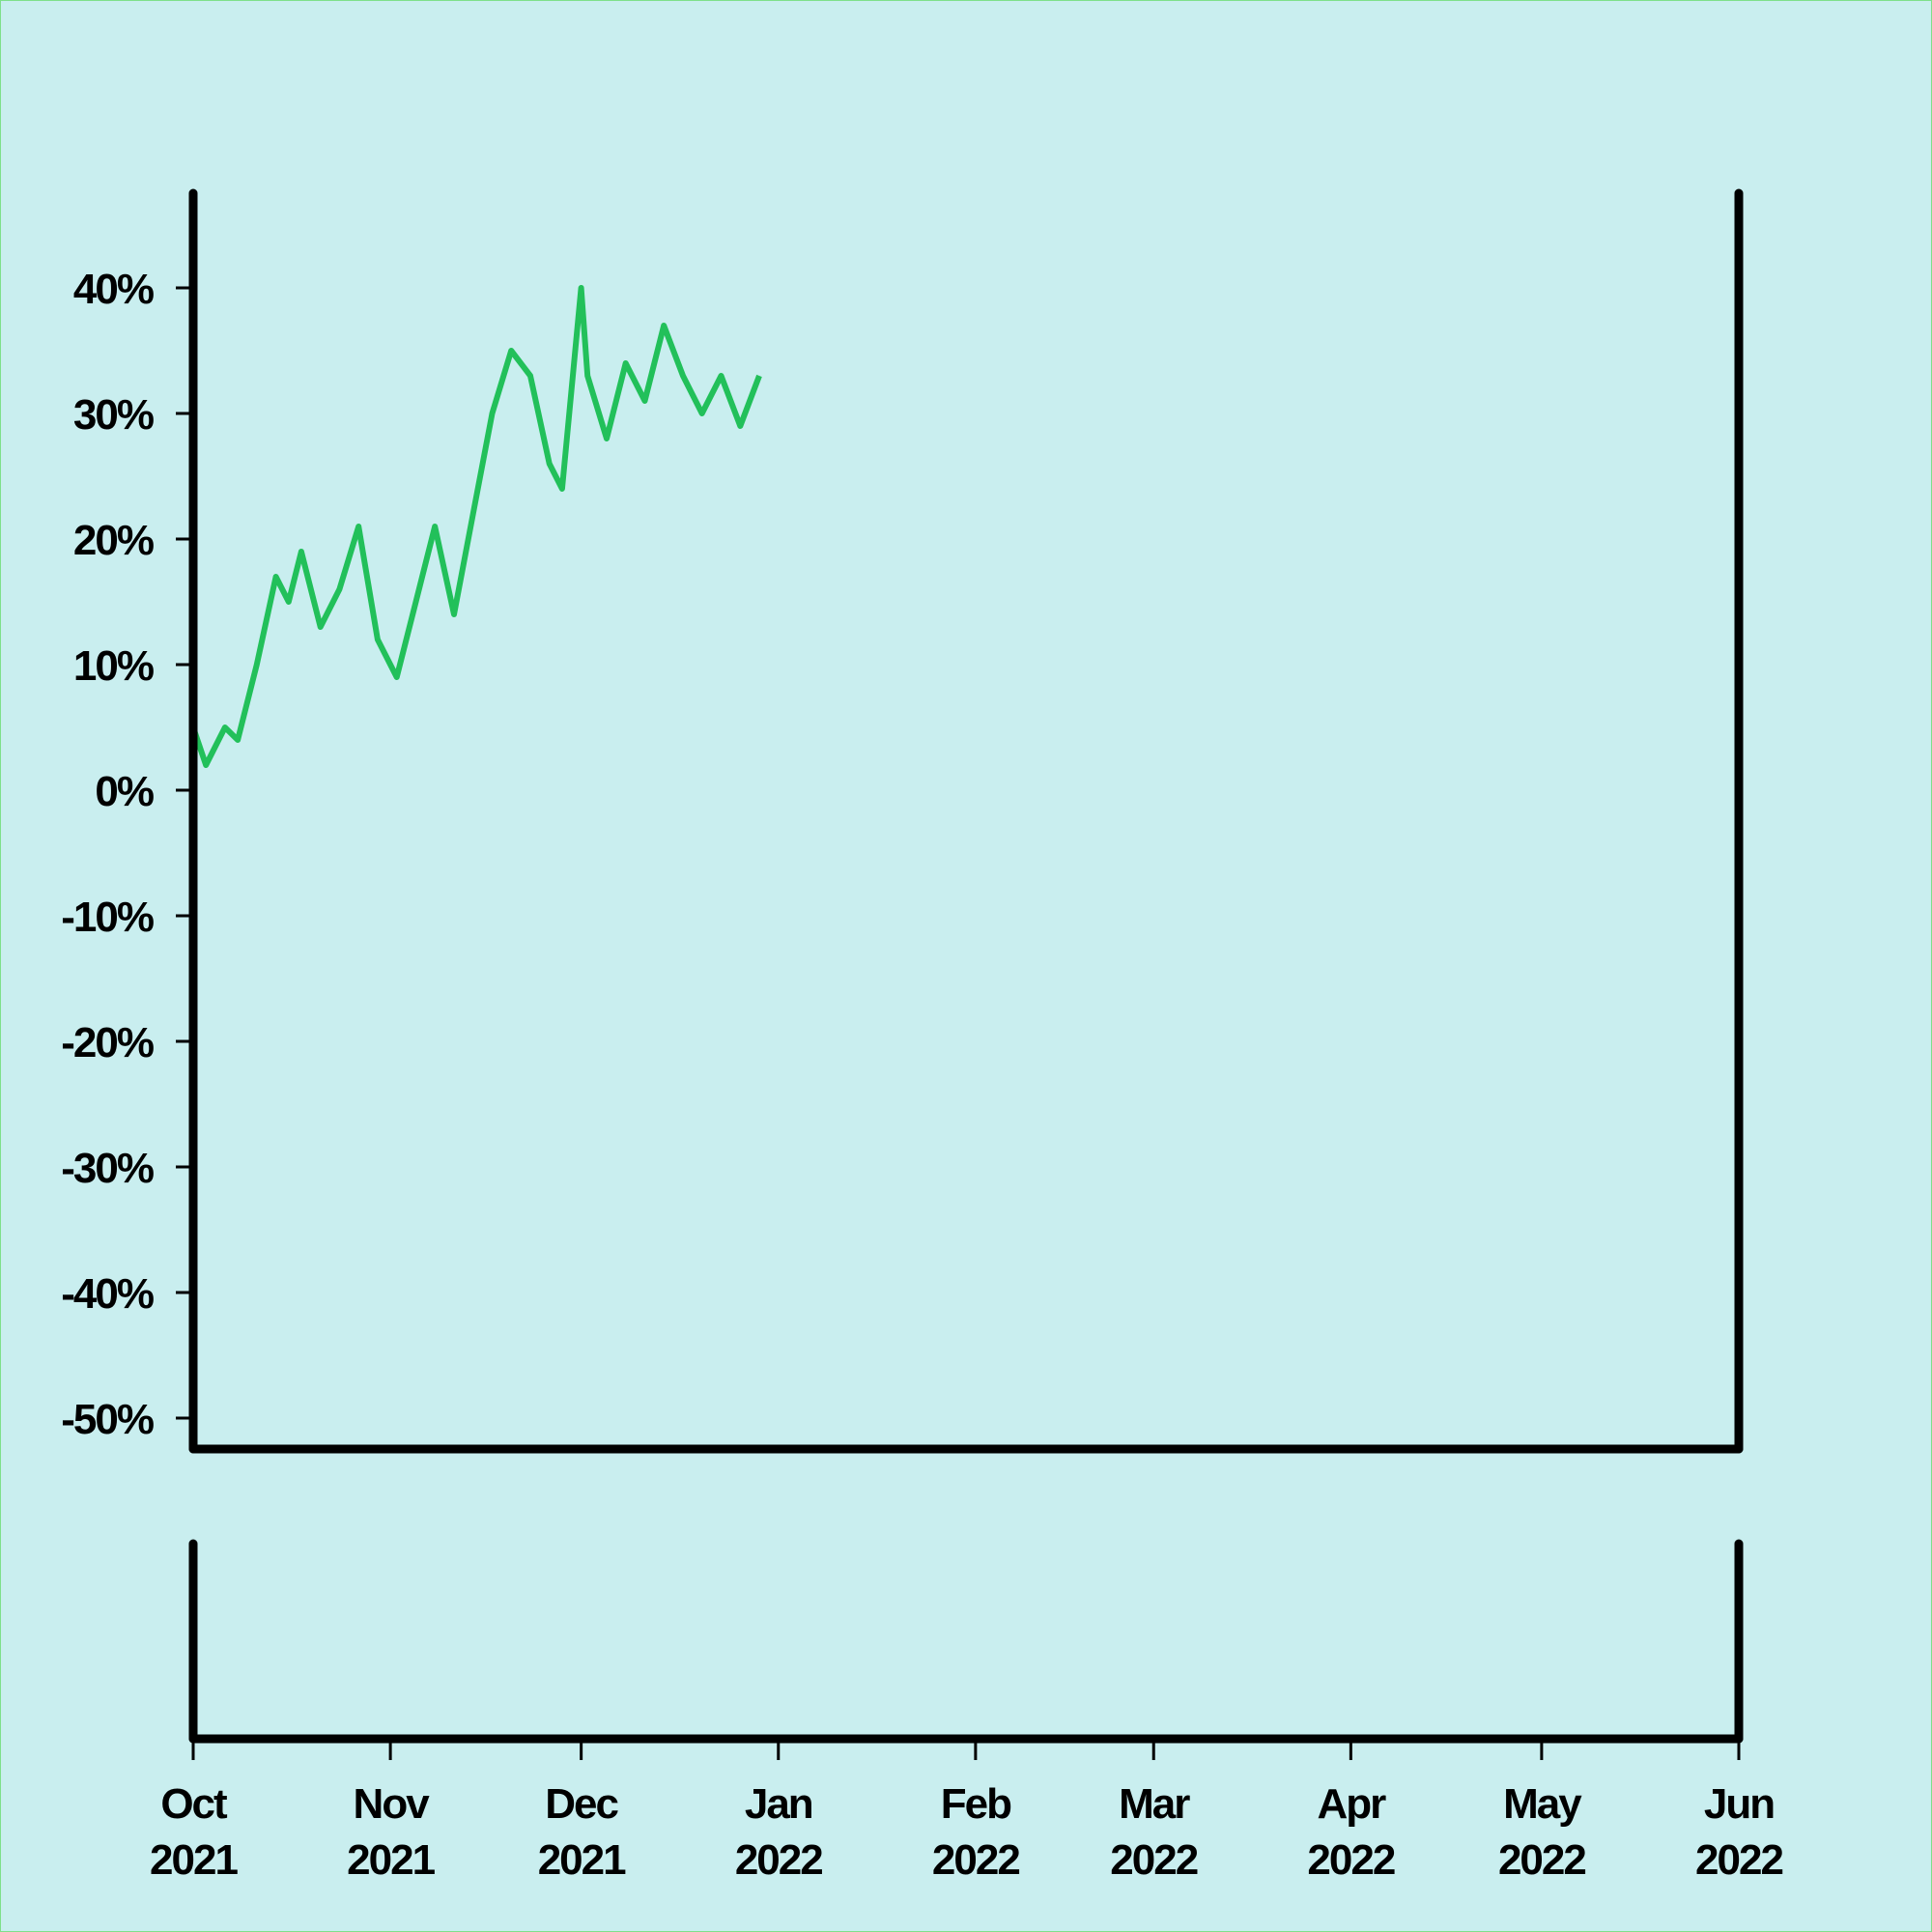 Image resolution: width=1932 pixels, height=1932 pixels. I want to click on y-tick-label: 40%, so click(113, 289).